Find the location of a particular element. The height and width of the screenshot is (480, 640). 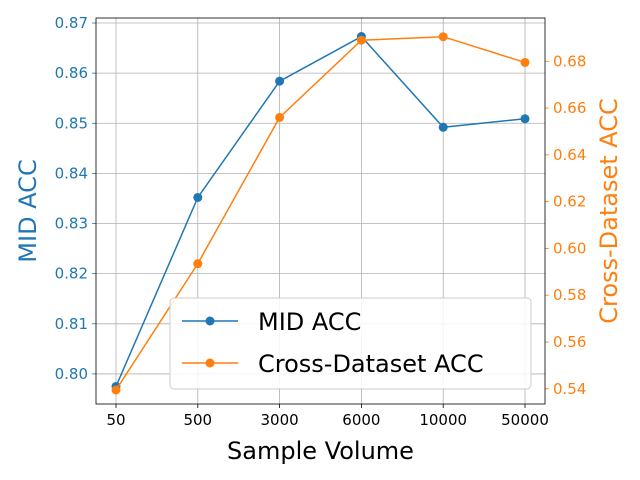

right-y-tick-label: 0.66 is located at coordinates (569, 108).